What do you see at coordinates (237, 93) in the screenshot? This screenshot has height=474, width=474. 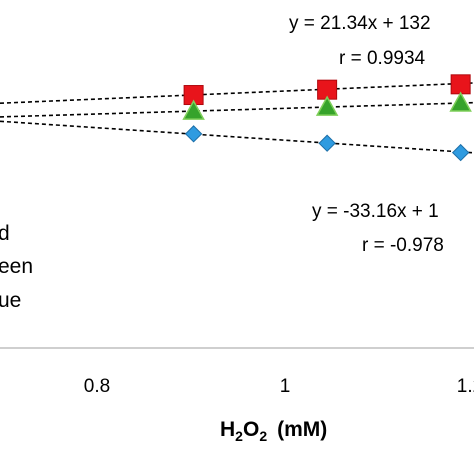 I see `trendline-red` at bounding box center [237, 93].